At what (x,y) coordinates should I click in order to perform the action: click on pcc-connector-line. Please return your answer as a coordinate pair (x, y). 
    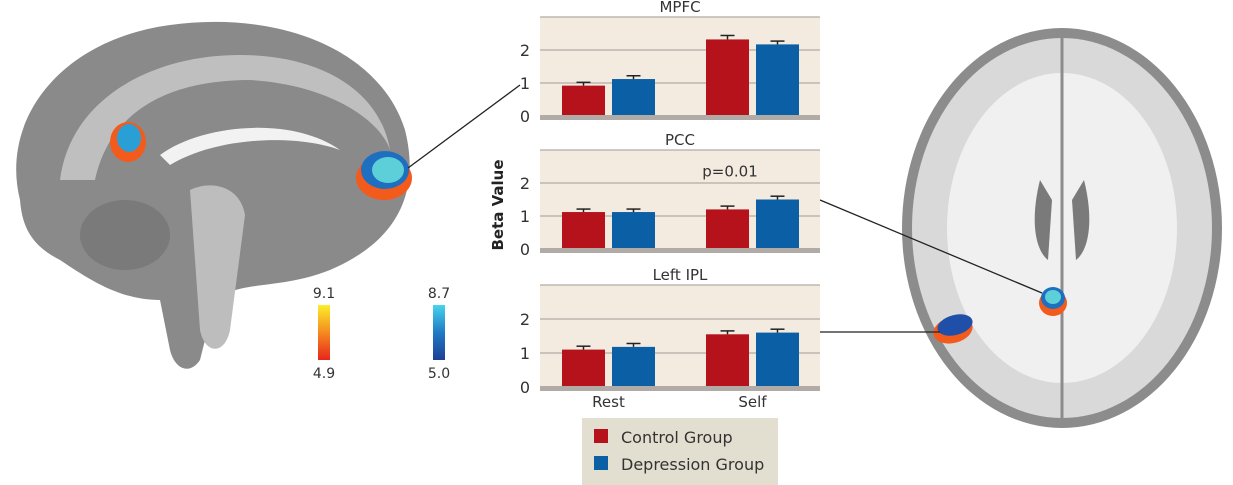
    Looking at the image, I should click on (931, 246).